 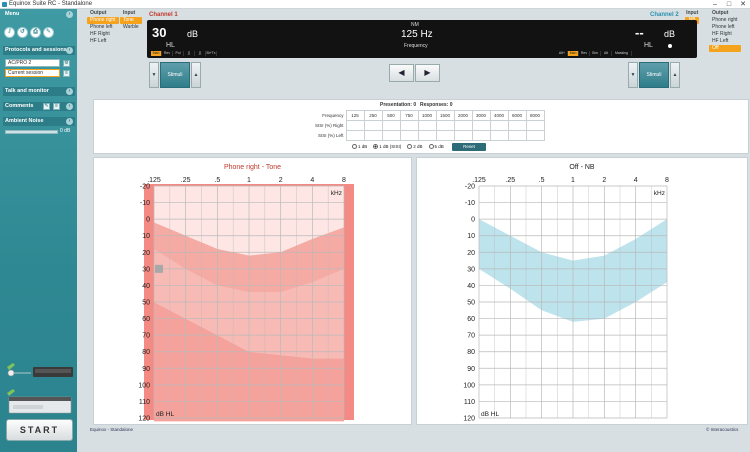 I want to click on ch1-input-tone: Tone, so click(x=131, y=20).